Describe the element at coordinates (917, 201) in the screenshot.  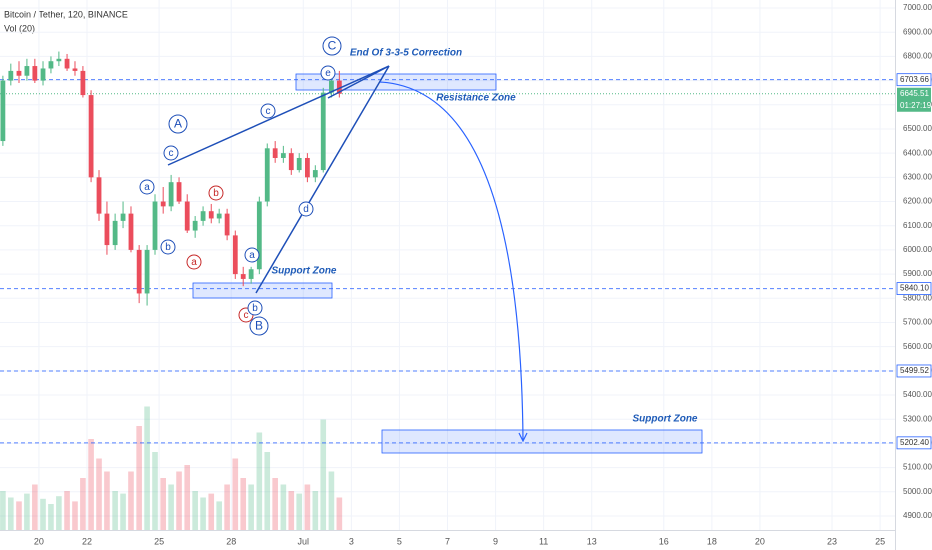
I see `y-tick-label: 6200.00` at that location.